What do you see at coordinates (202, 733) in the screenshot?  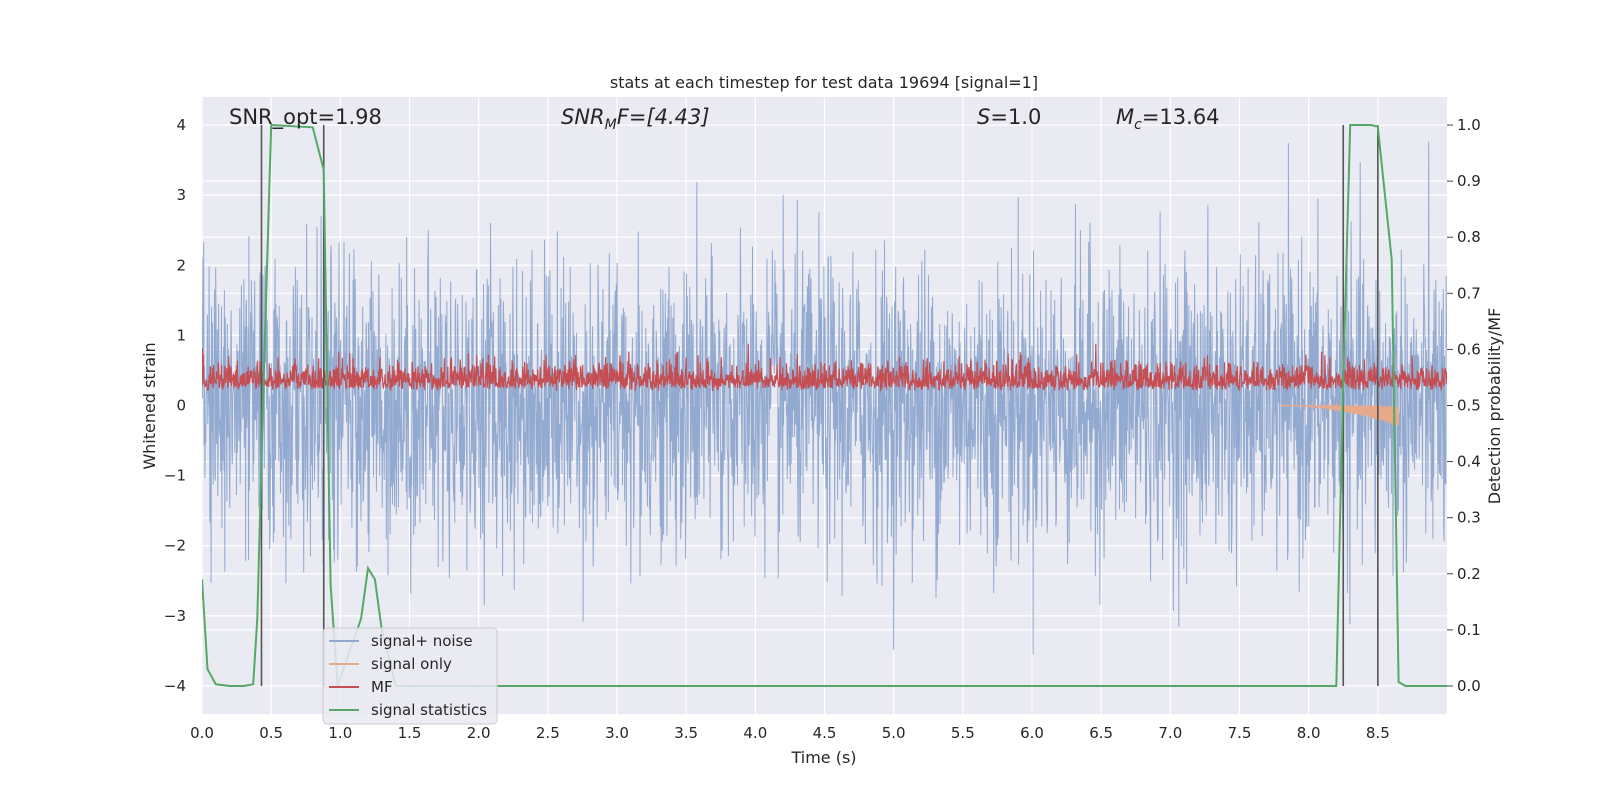 I see `x-tick-label: 0.0` at bounding box center [202, 733].